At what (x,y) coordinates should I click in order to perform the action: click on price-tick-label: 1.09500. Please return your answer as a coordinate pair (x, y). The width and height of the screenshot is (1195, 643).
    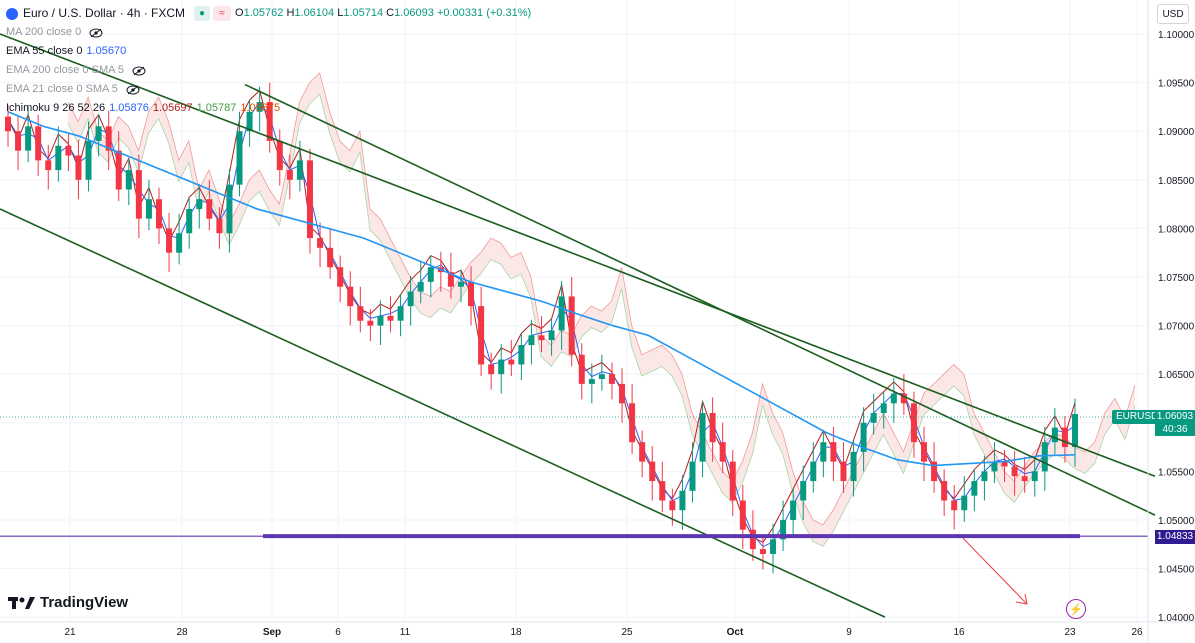
    Looking at the image, I should click on (1176, 84).